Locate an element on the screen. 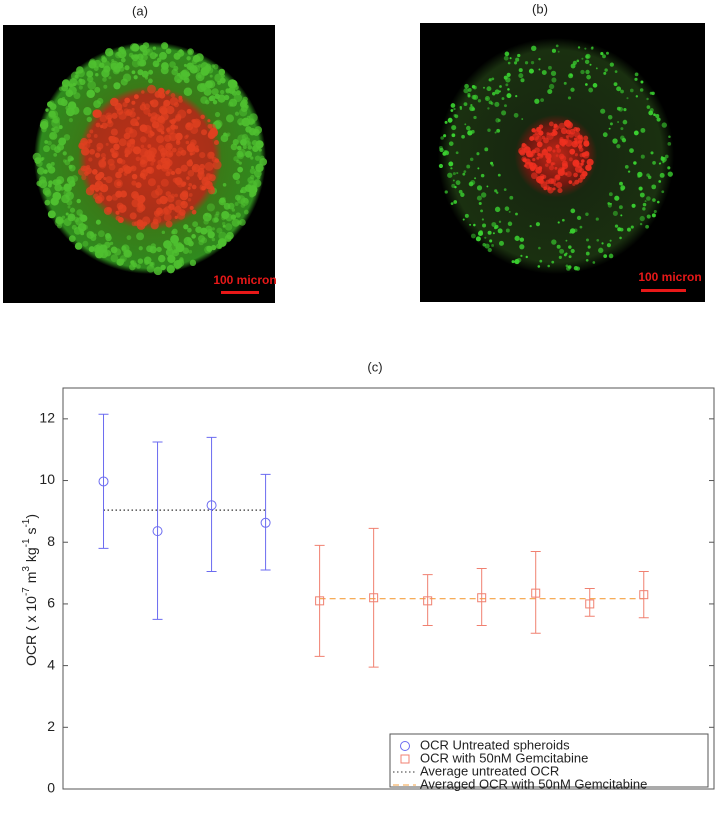 Image resolution: width=718 pixels, height=830 pixels. legend-label: Average untreated OCR is located at coordinates (489, 770).